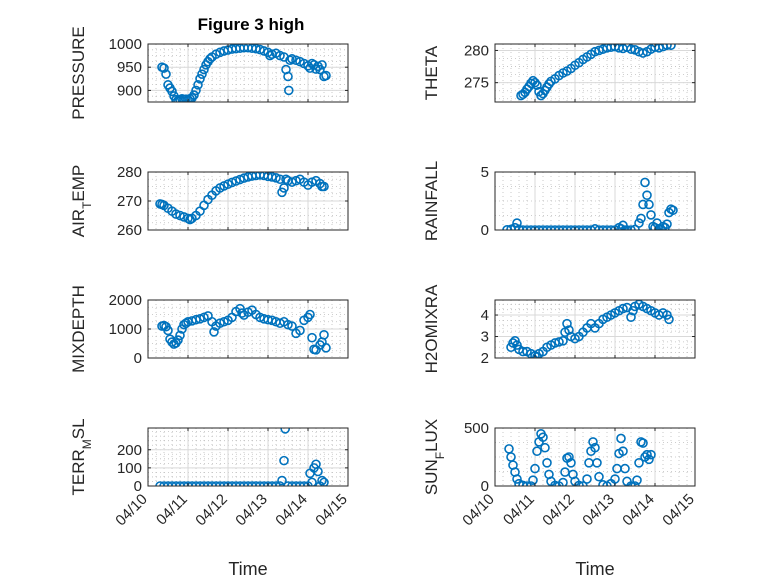 The width and height of the screenshot is (778, 583). I want to click on subplot-1: 900 950 1000 PRESSURE, so click(209, 73).